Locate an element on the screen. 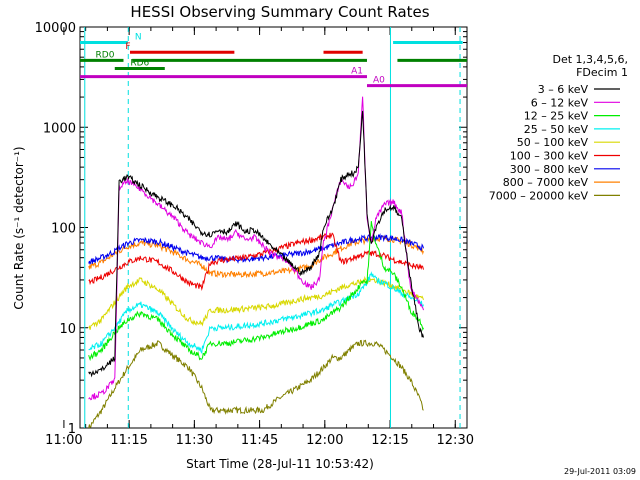 This screenshot has width=640, height=480. flag-label: RD6 is located at coordinates (139, 64).